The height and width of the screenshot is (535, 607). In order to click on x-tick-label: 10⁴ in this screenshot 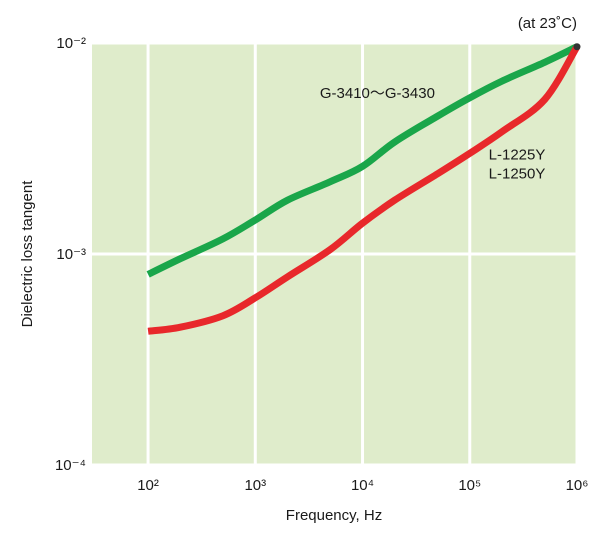, I will do `click(362, 485)`.